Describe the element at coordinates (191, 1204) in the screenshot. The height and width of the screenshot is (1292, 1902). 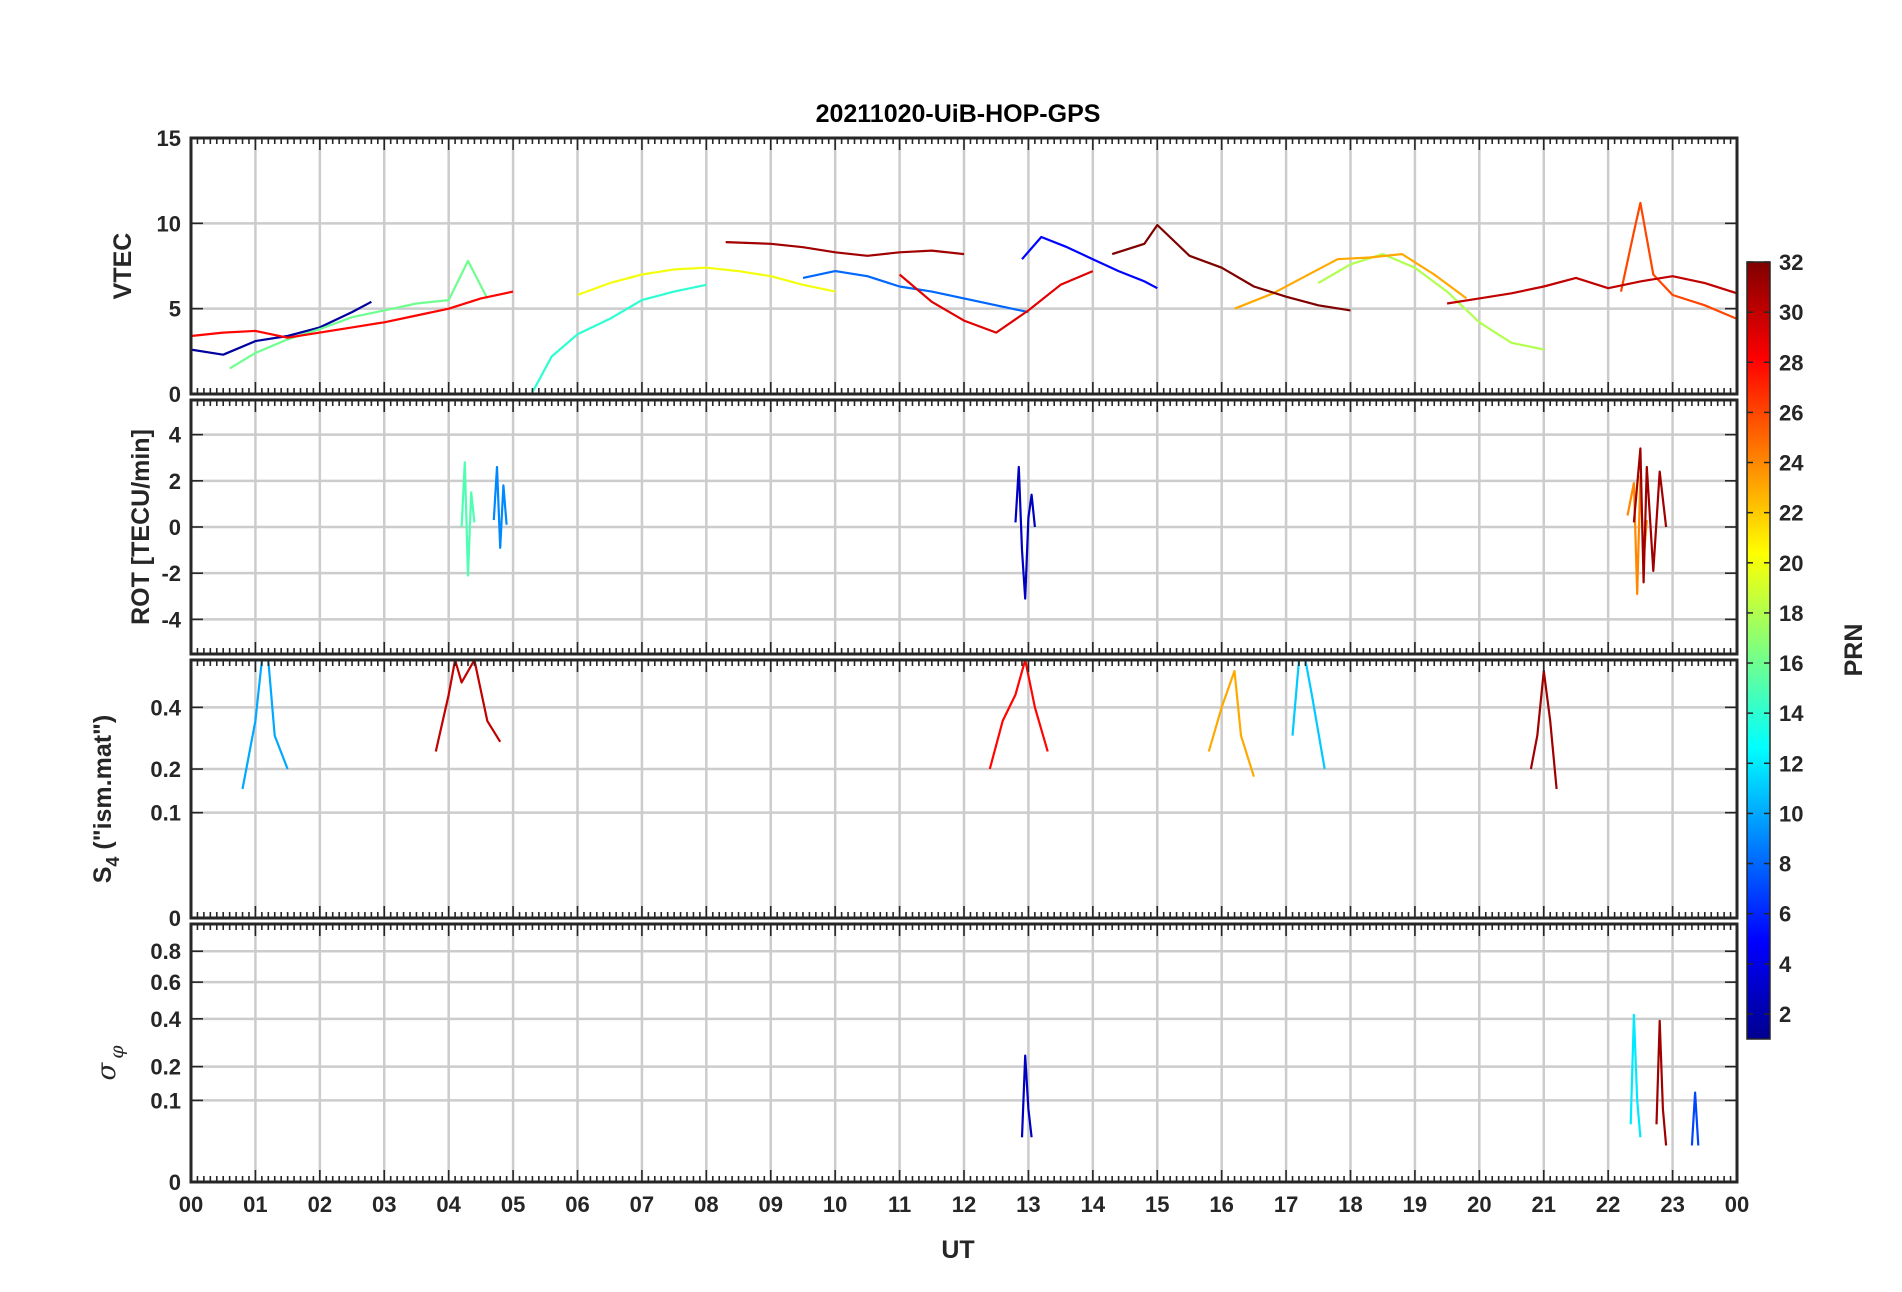
I see `x-tick-label: 00` at that location.